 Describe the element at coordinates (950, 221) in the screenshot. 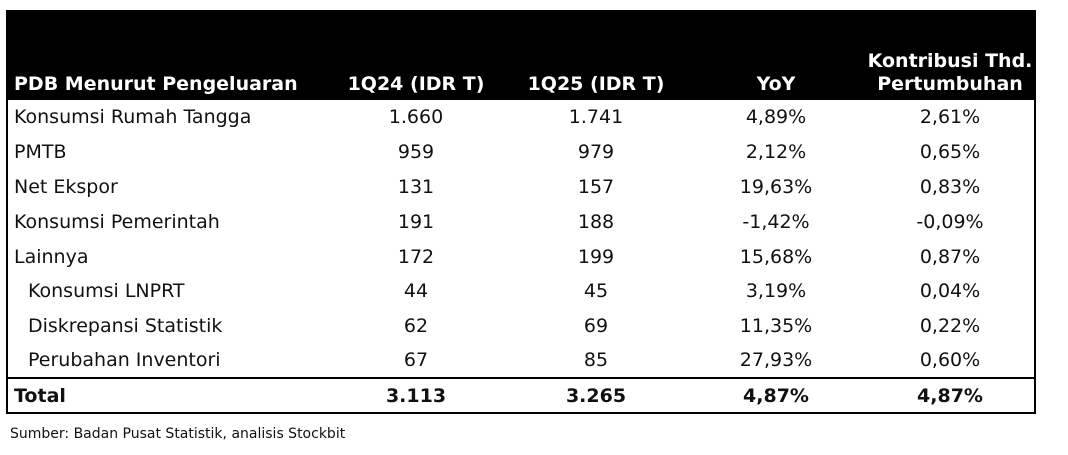

I see `cell-kontribusi: -0,09%` at that location.